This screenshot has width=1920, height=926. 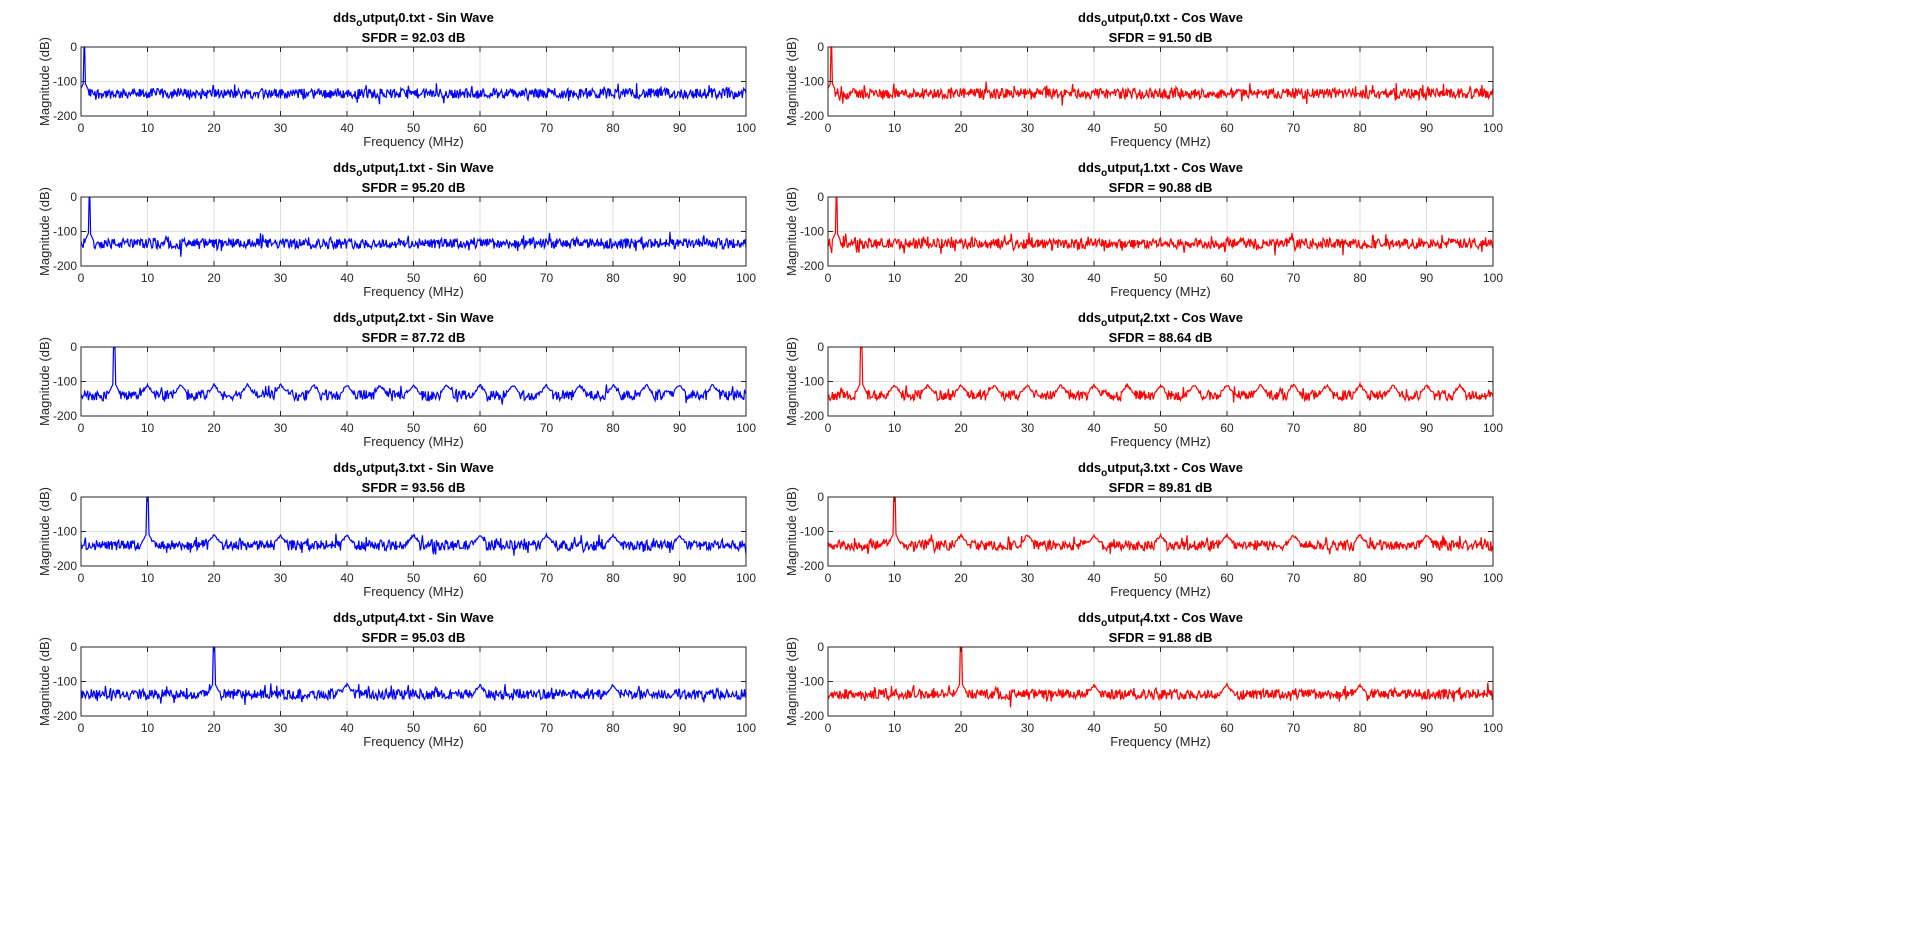 What do you see at coordinates (413, 169) in the screenshot?
I see `chart-title: ddsoutputf1.txt - Sin Wave` at bounding box center [413, 169].